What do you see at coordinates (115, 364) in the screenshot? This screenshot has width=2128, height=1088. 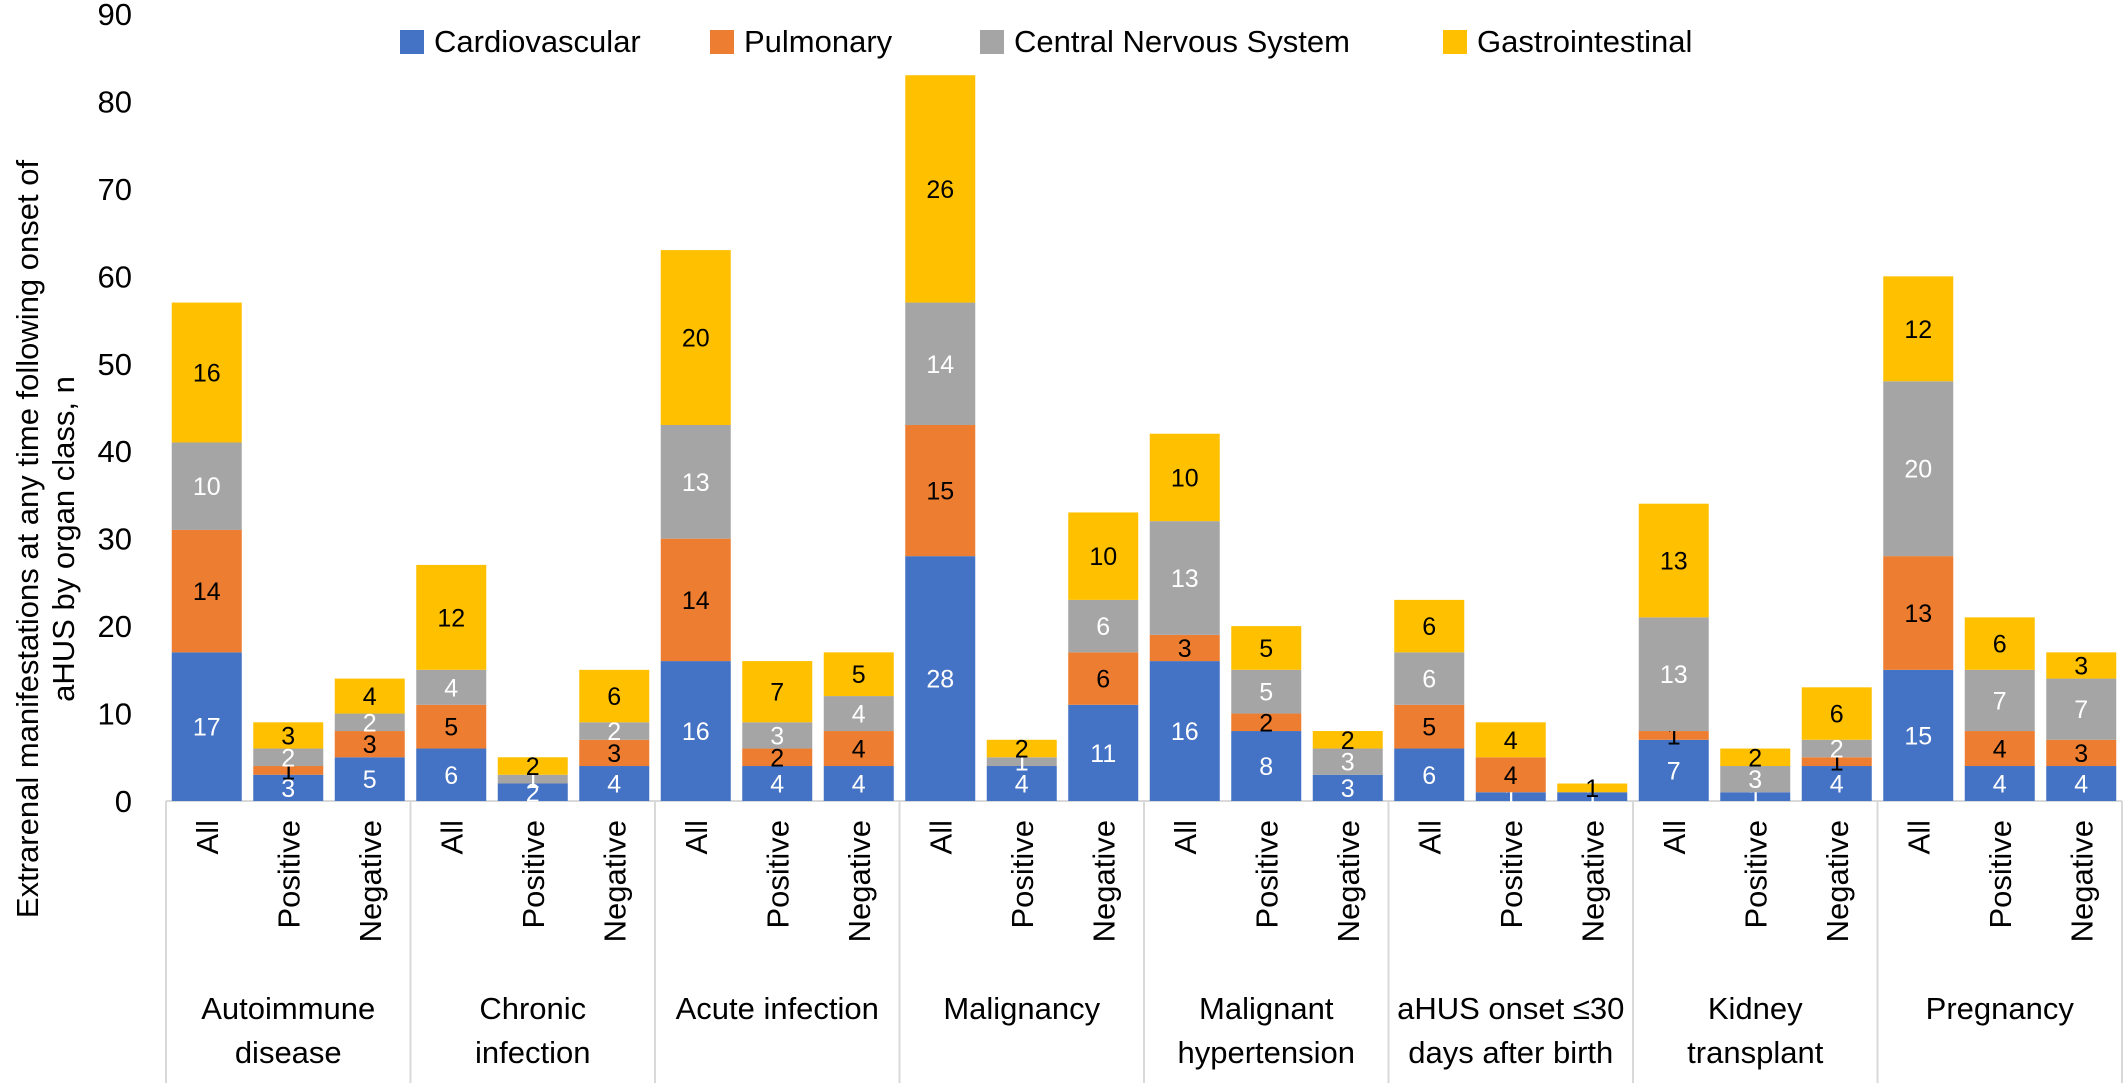 I see `y-tick-label: 50` at bounding box center [115, 364].